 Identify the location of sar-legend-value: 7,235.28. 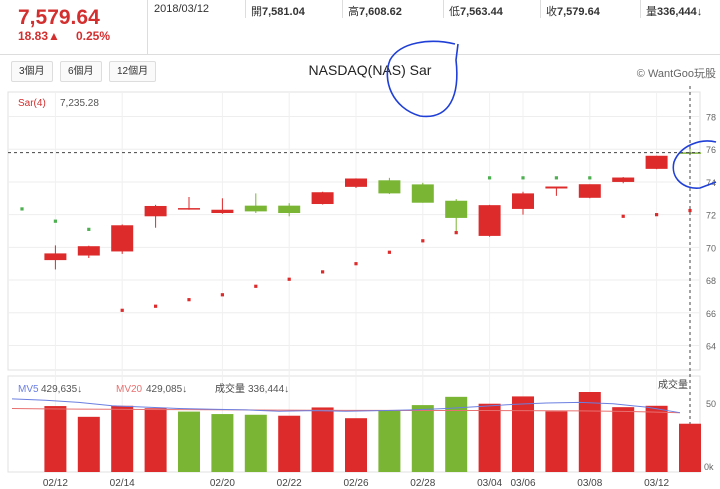
(79, 103).